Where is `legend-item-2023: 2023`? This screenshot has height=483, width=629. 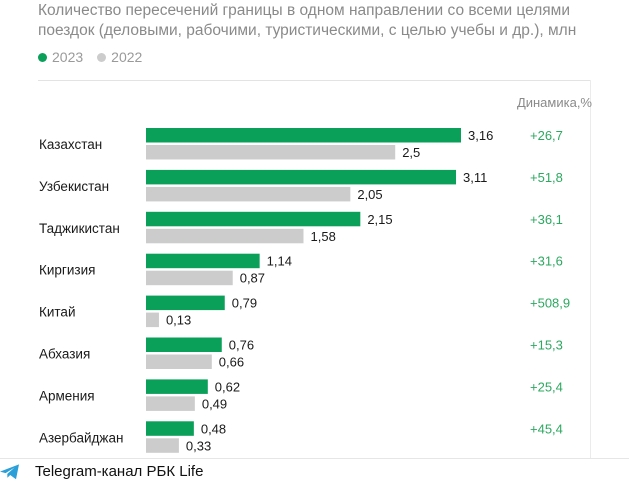 legend-item-2023: 2023 is located at coordinates (60, 57).